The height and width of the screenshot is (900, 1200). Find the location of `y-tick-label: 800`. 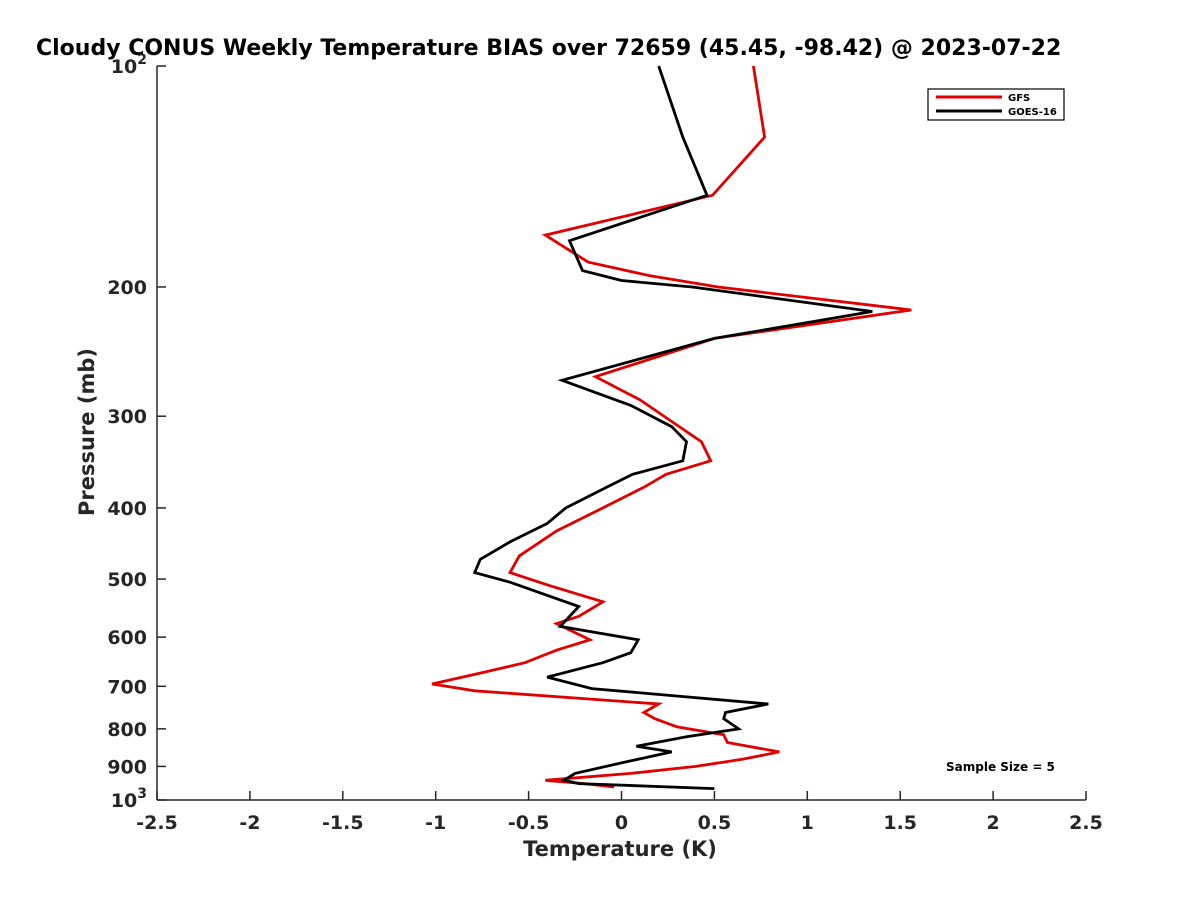

y-tick-label: 800 is located at coordinates (127, 730).